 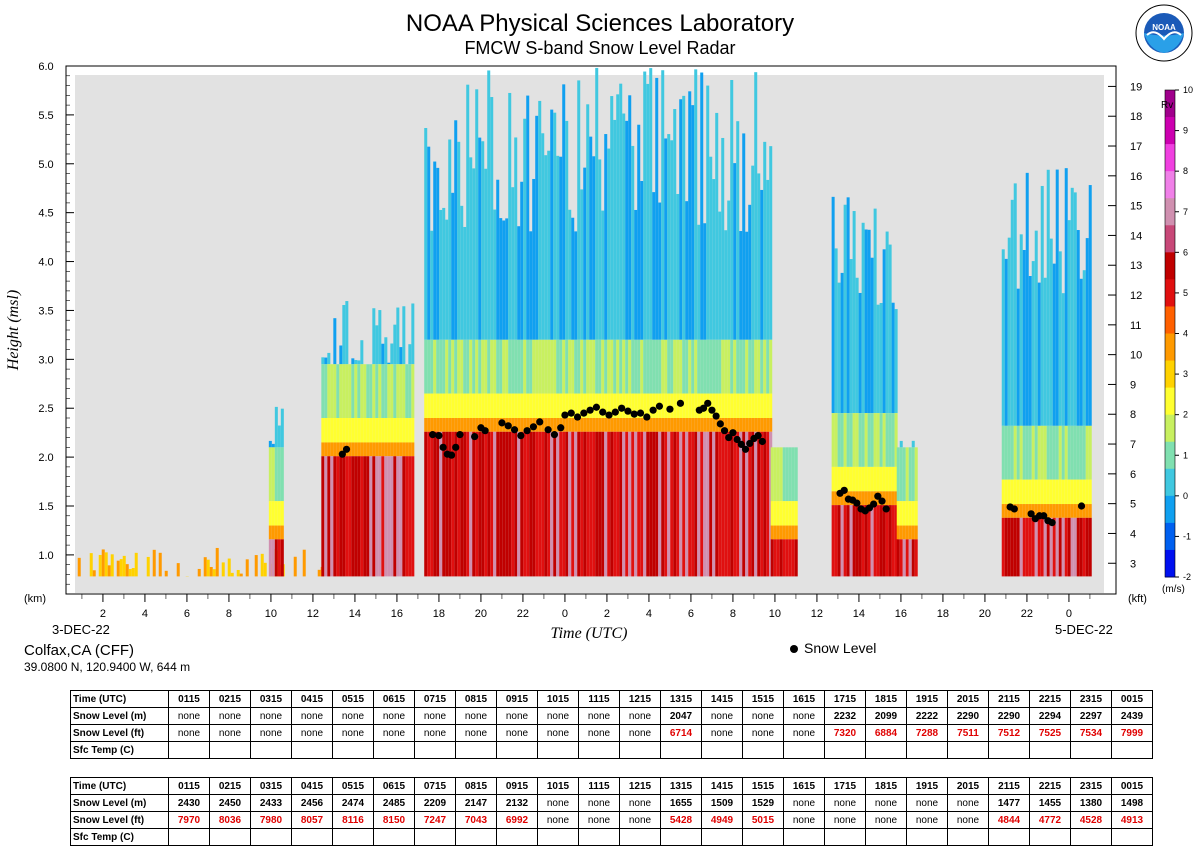 I want to click on site-coords: 39.0800 N, 120.9400 W, 644 m, so click(x=107, y=667).